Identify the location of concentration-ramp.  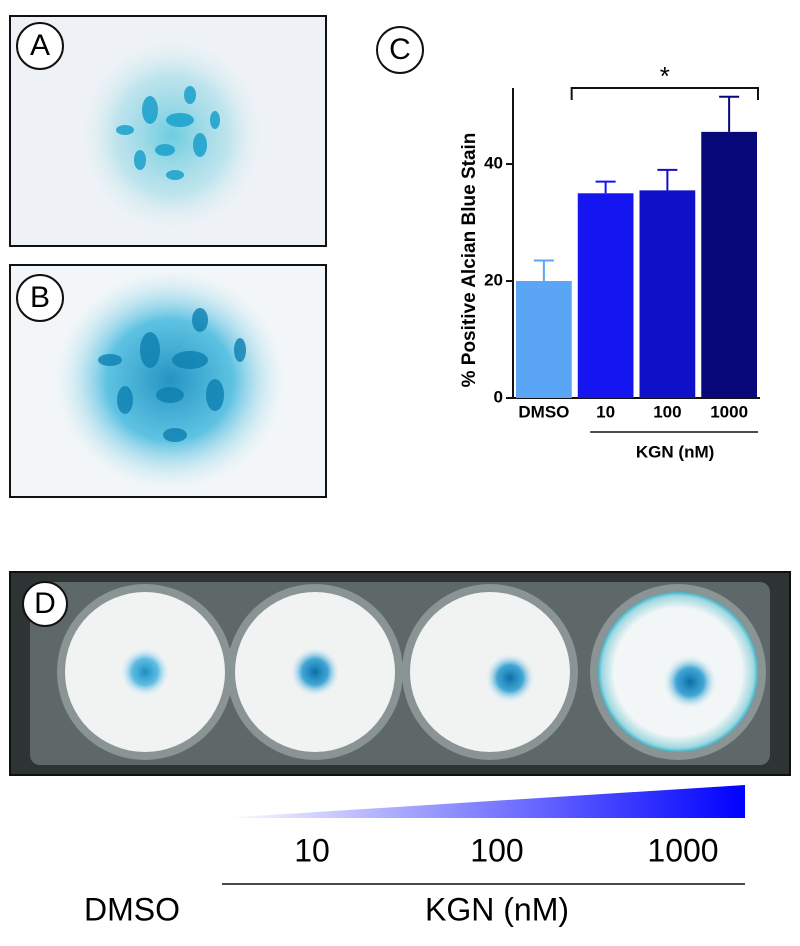
(483, 801).